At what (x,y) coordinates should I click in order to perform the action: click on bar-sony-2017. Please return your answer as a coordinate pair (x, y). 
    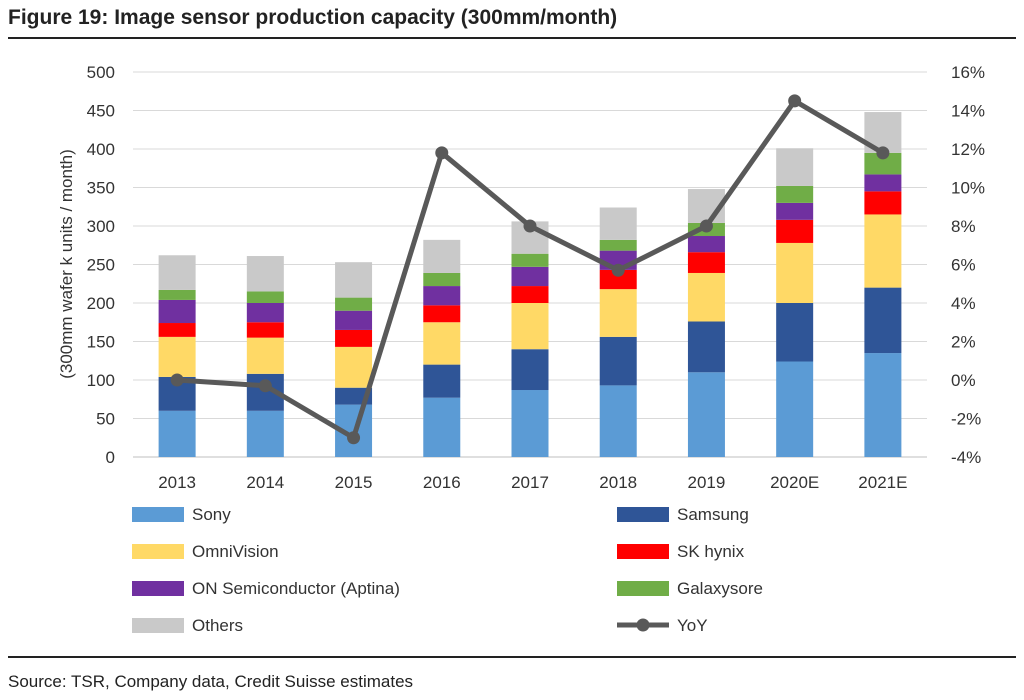
    Looking at the image, I should click on (530, 423).